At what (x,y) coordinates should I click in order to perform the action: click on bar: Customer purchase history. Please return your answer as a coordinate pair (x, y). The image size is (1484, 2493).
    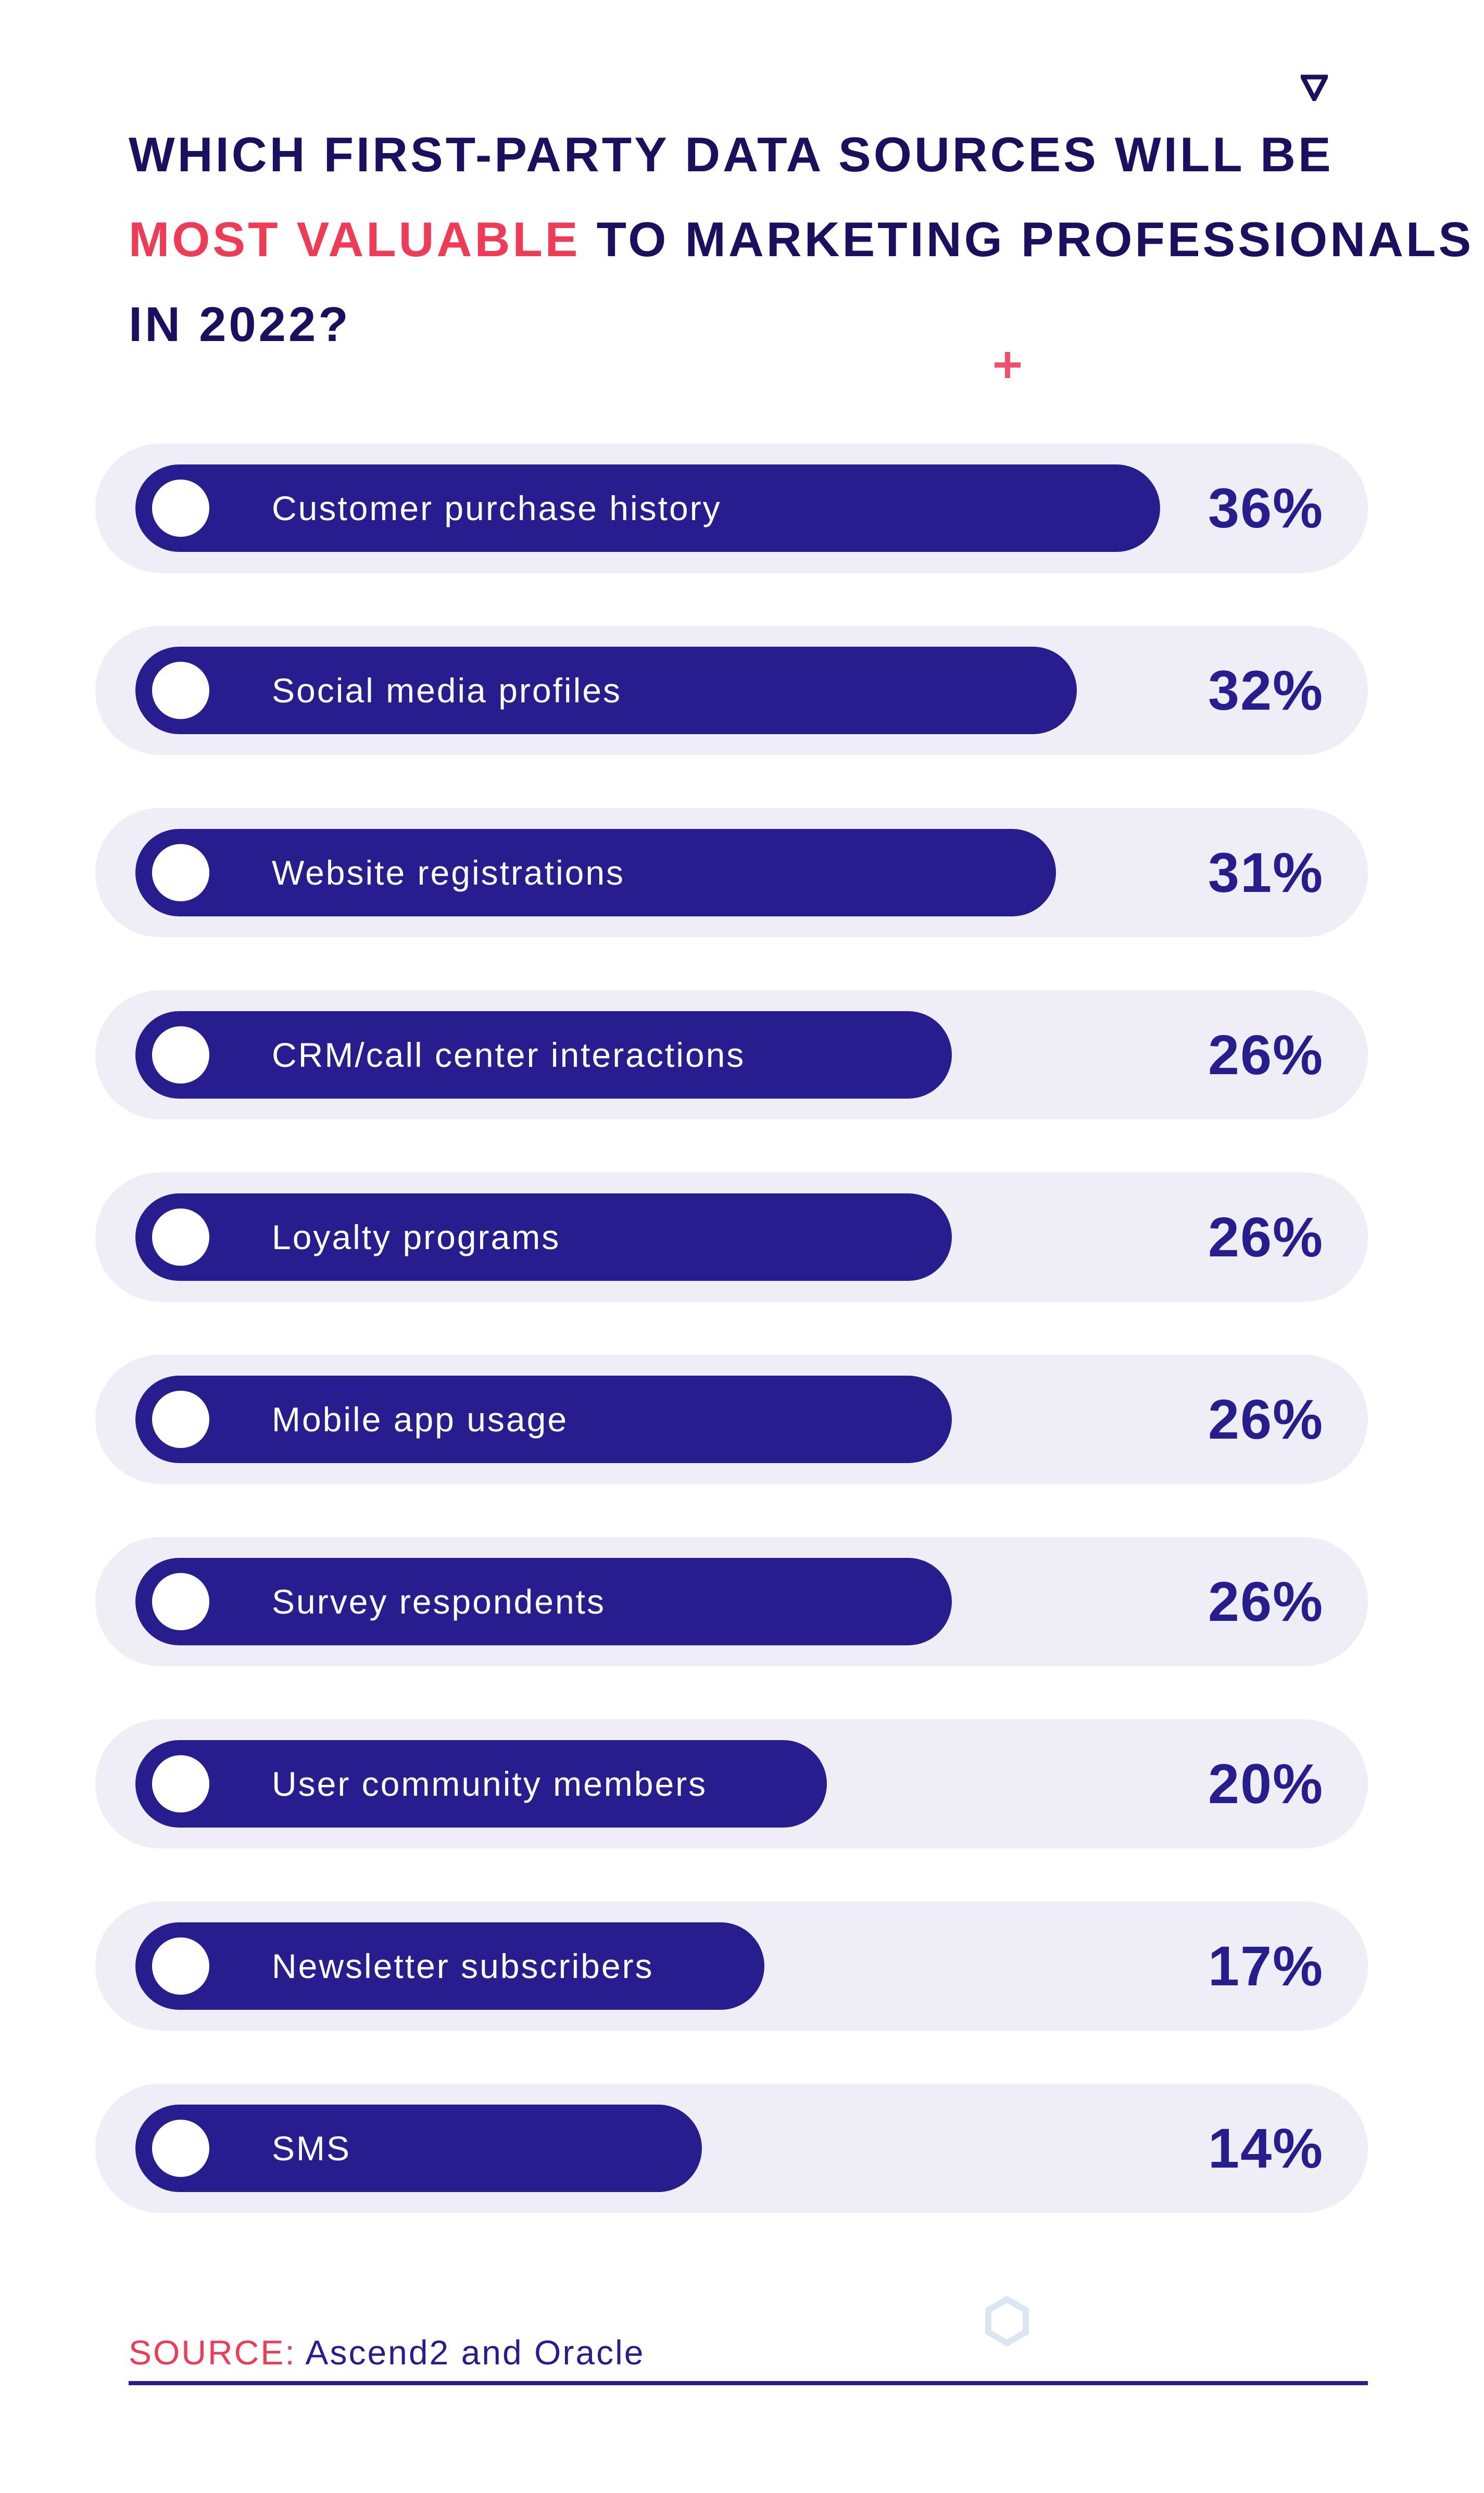
    Looking at the image, I should click on (647, 508).